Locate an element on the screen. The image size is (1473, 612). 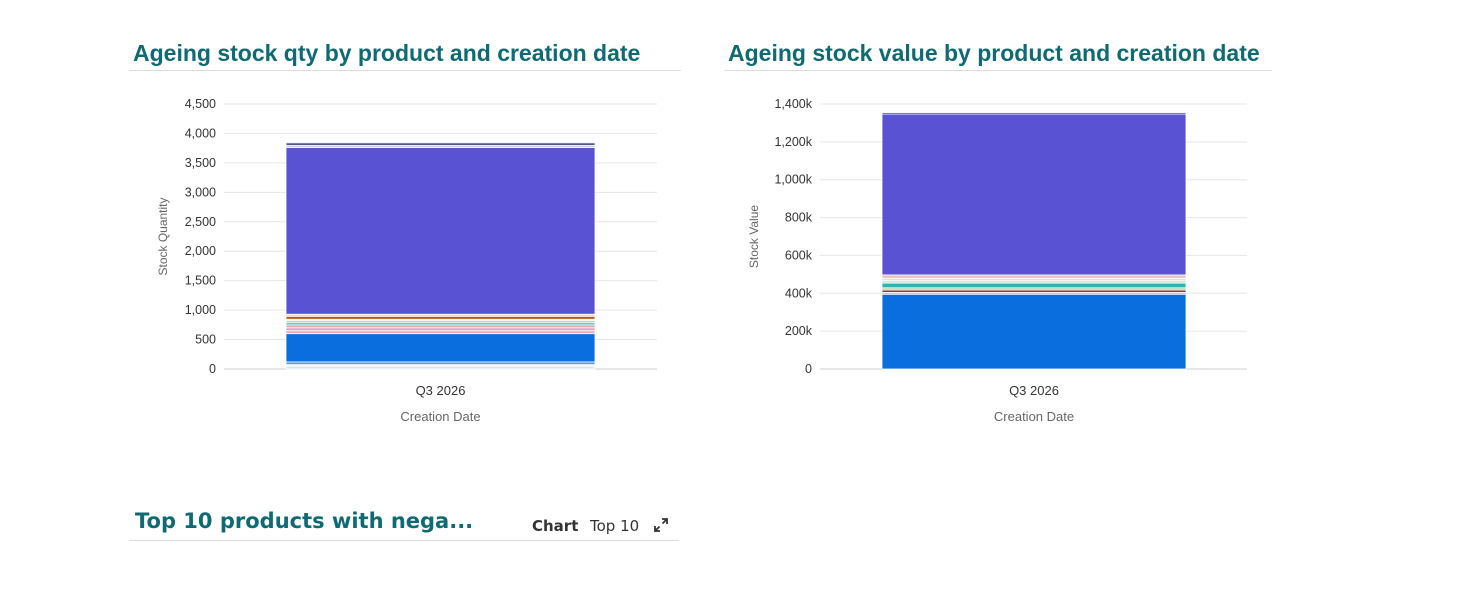
y-tick-label: 500 is located at coordinates (205, 340).